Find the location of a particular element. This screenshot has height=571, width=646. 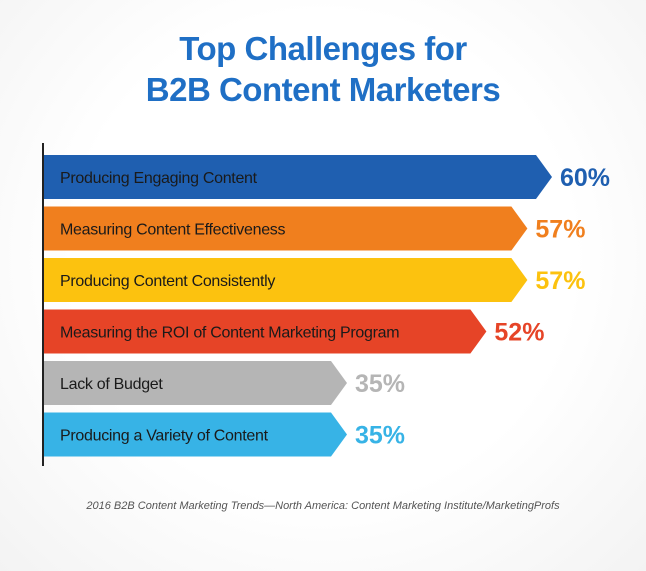

value-label-3: 57% is located at coordinates (560, 281).